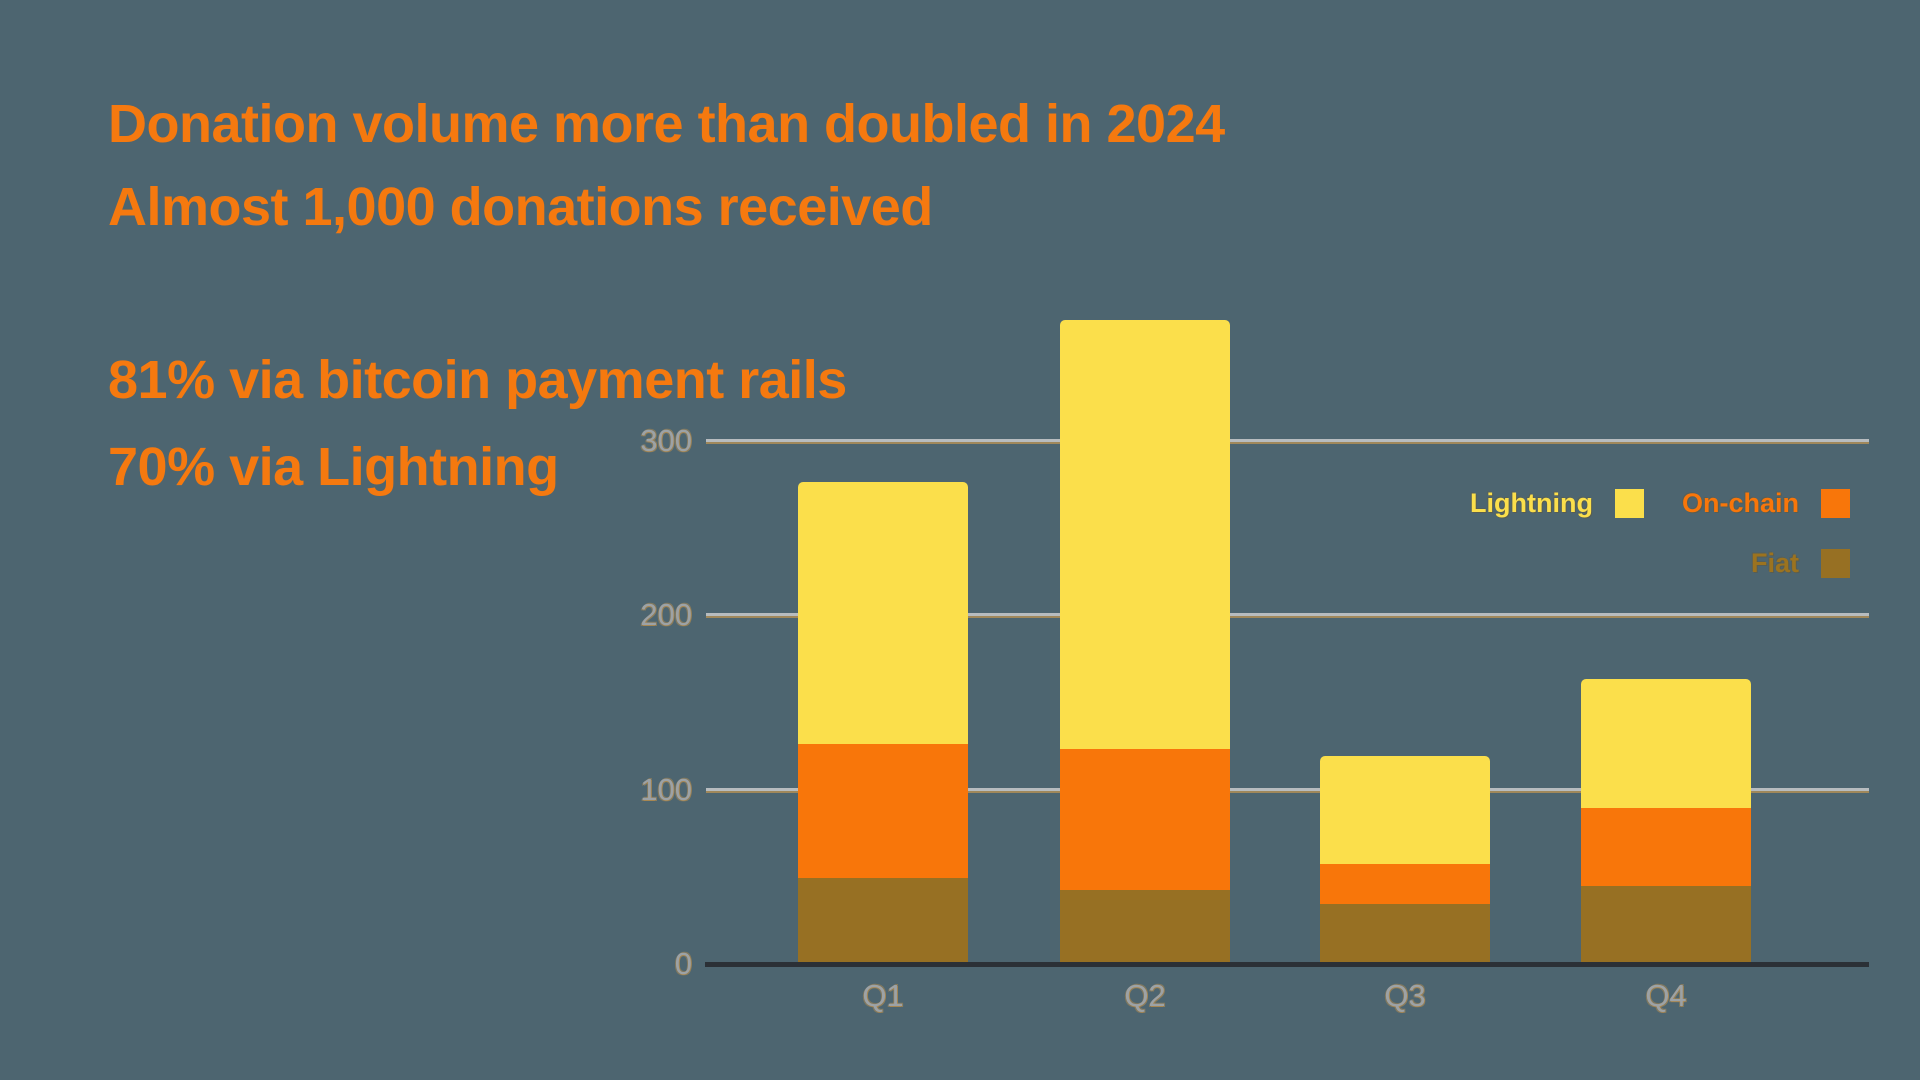  What do you see at coordinates (333, 467) in the screenshot?
I see `stat-line-2: 70% via Lightning` at bounding box center [333, 467].